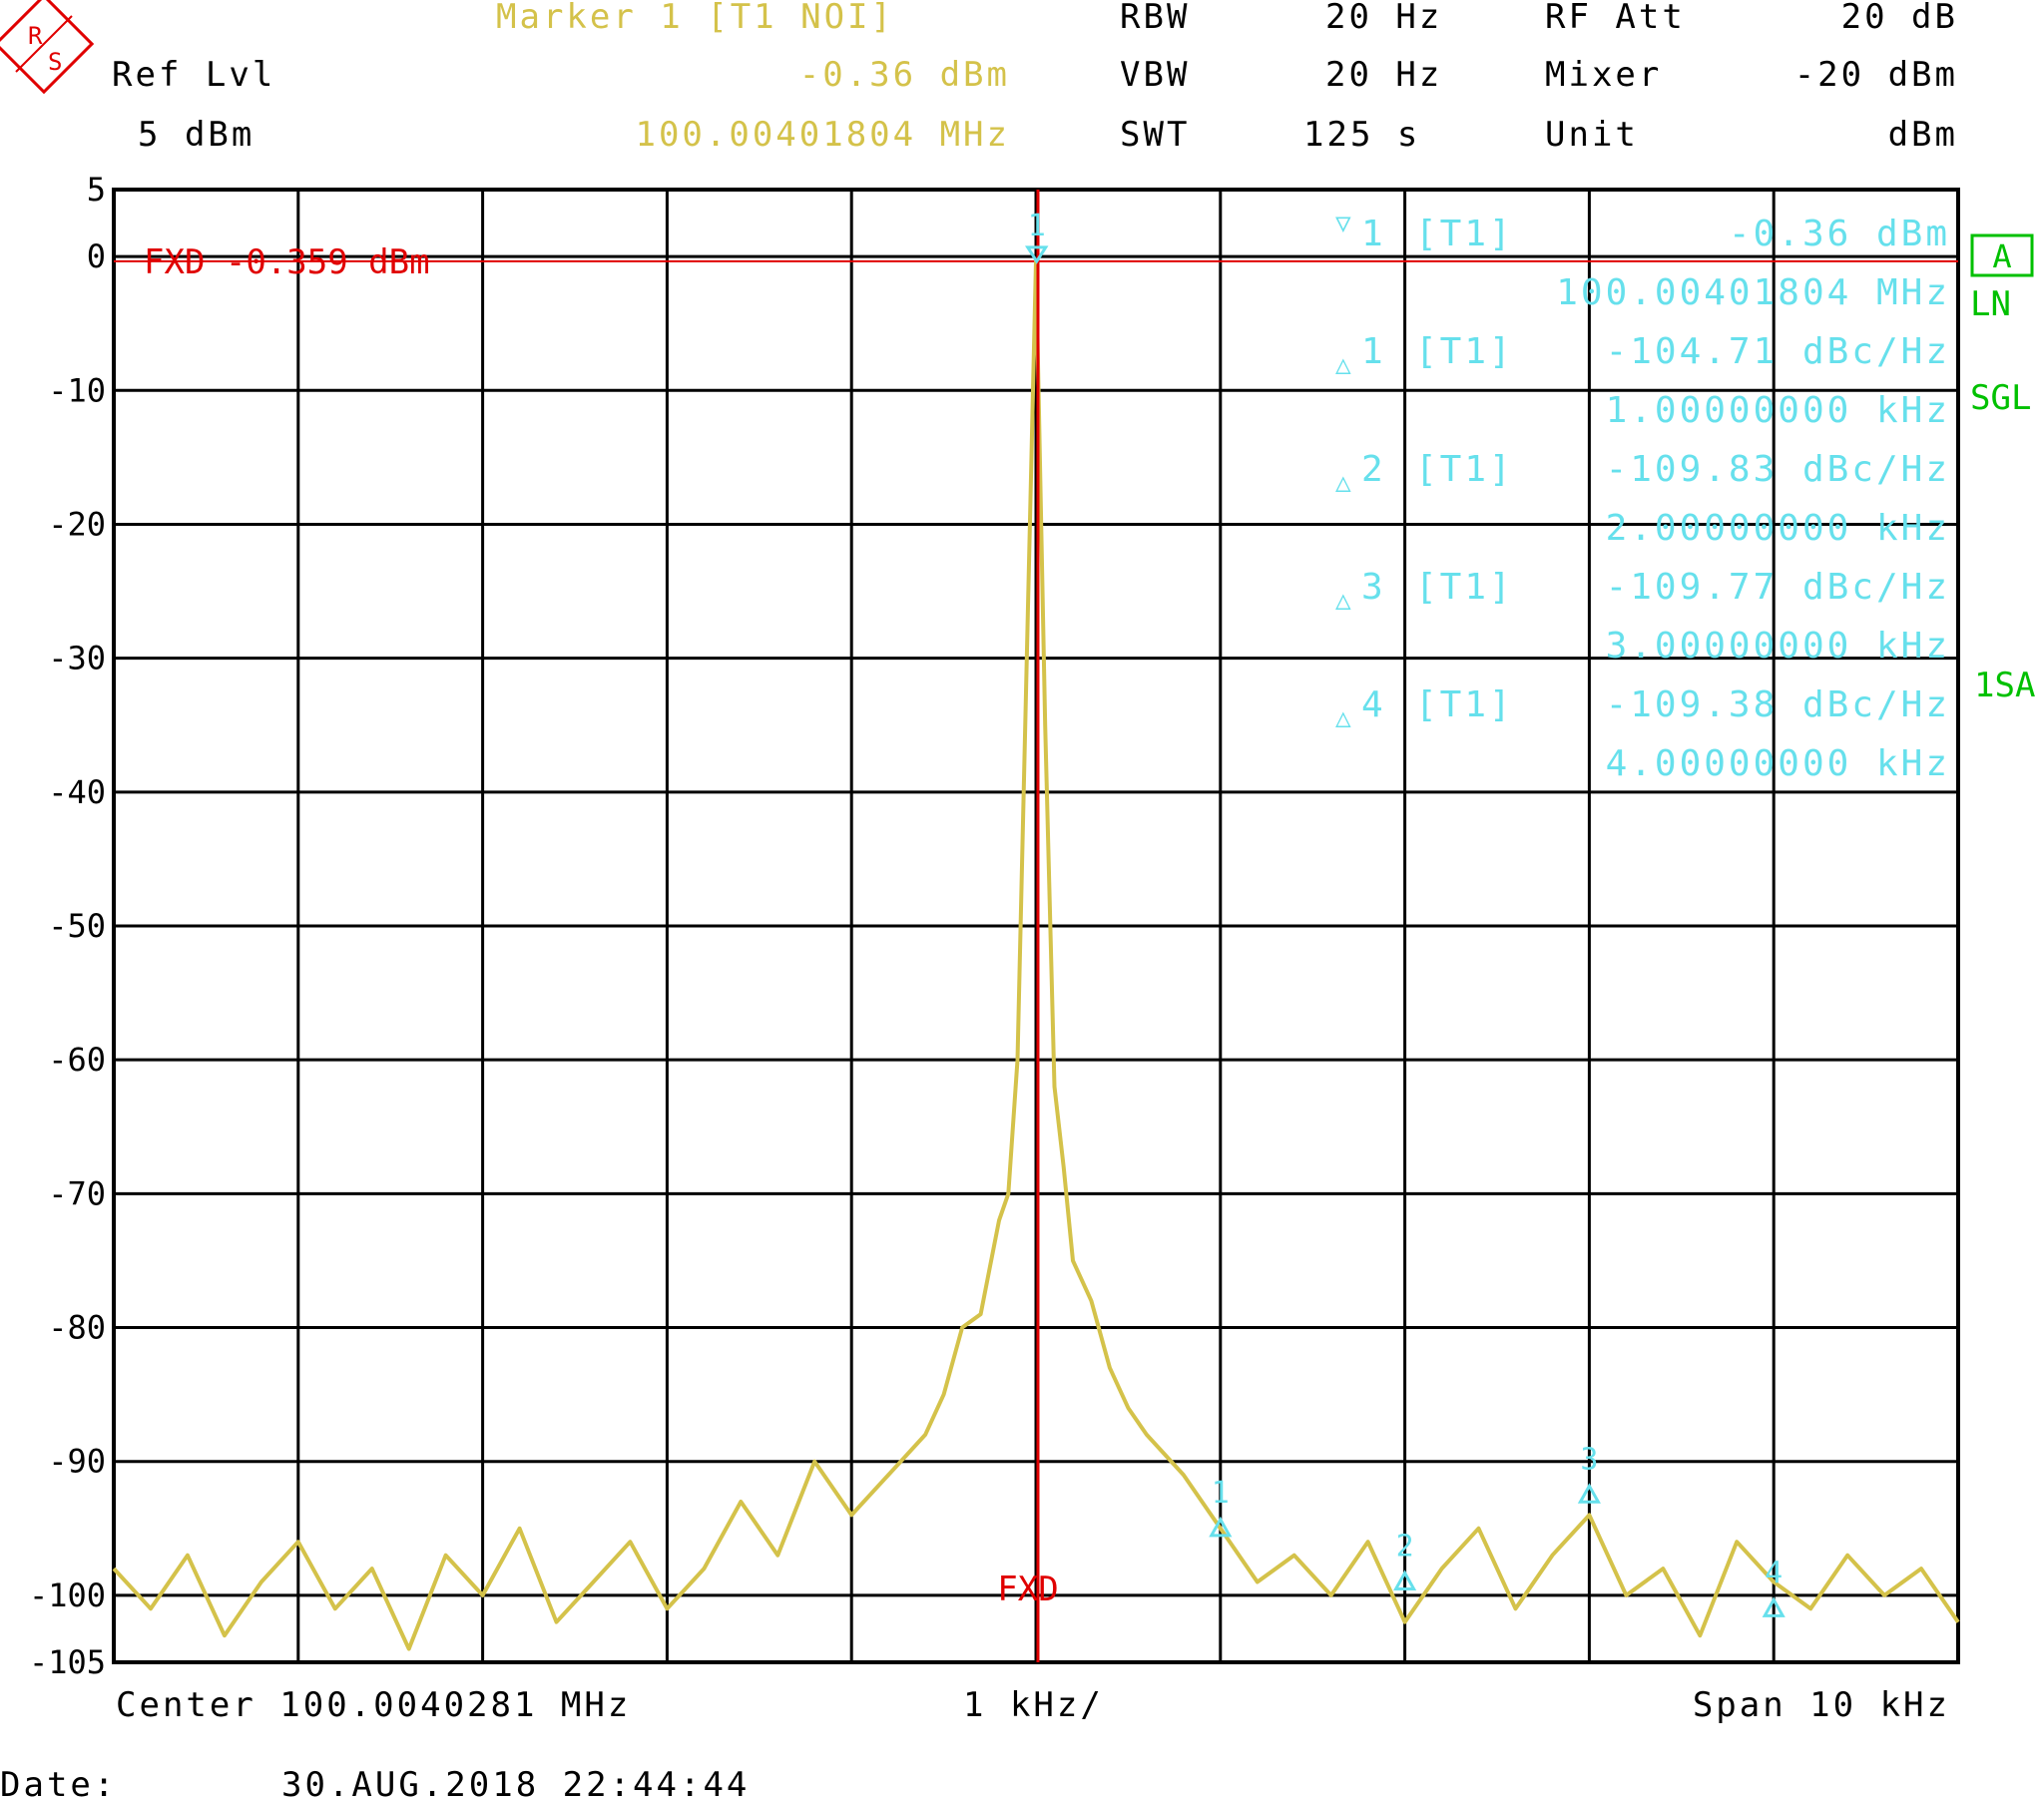 The width and height of the screenshot is (2044, 1798). Describe the element at coordinates (77, 1193) in the screenshot. I see `y-tick-label: -70` at that location.